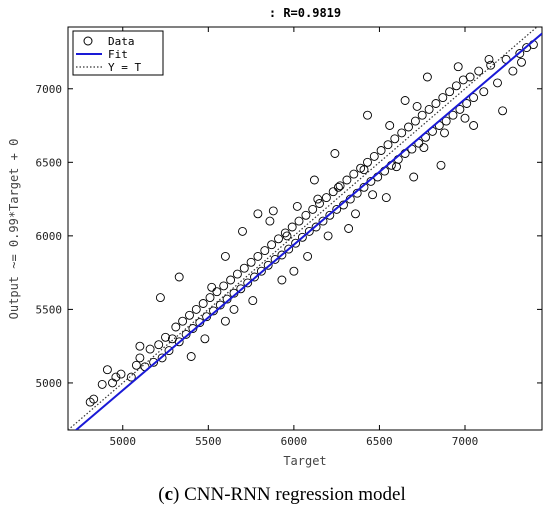  What do you see at coordinates (304, 461) in the screenshot?
I see `x-axis-label: Target` at bounding box center [304, 461].